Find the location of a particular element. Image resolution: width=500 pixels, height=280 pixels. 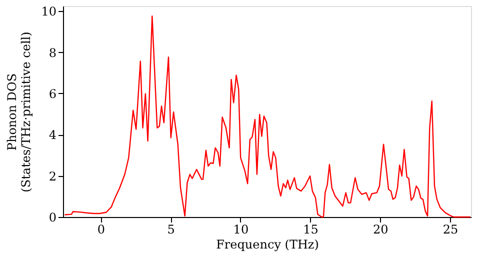

y-axis-title: Phonon DOS (States/THz·primitive cell) is located at coordinates (19, 112).